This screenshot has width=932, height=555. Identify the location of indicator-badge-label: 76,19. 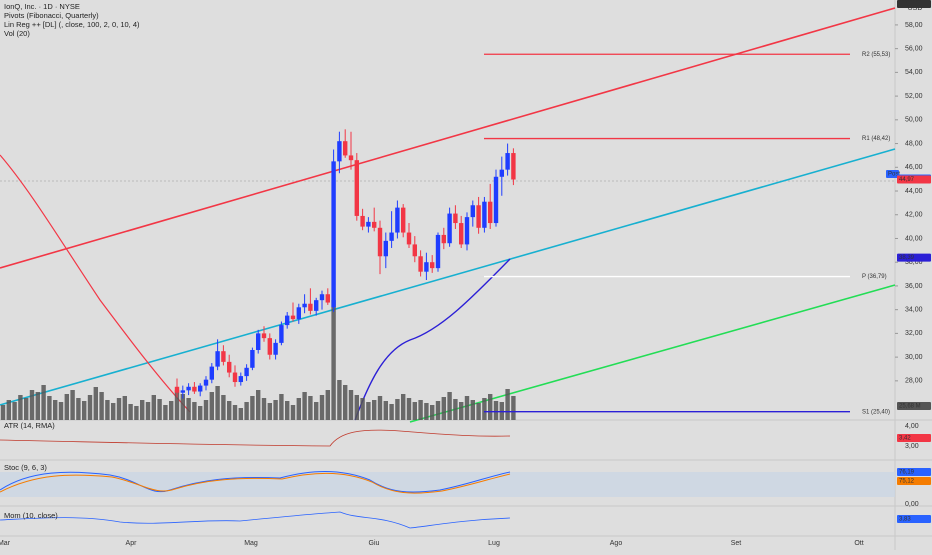
(907, 473).